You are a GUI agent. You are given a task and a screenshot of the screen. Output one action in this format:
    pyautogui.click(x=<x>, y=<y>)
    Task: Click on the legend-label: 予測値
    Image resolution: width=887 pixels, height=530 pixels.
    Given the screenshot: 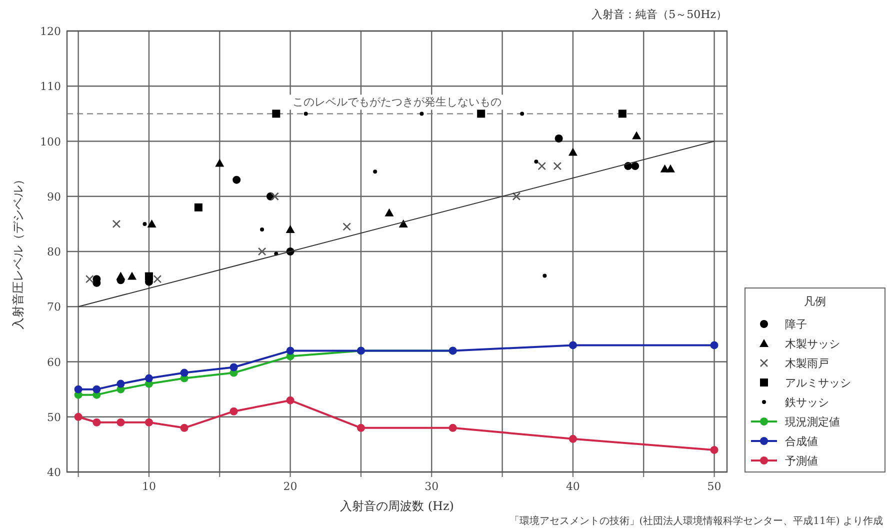 What is the action you would take?
    pyautogui.click(x=801, y=461)
    